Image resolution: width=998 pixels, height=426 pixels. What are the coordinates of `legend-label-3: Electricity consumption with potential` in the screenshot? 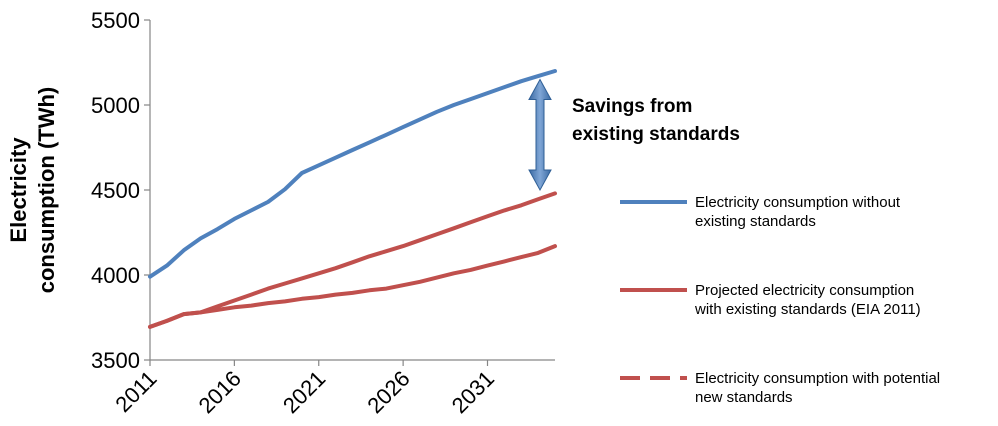 It's located at (817, 378).